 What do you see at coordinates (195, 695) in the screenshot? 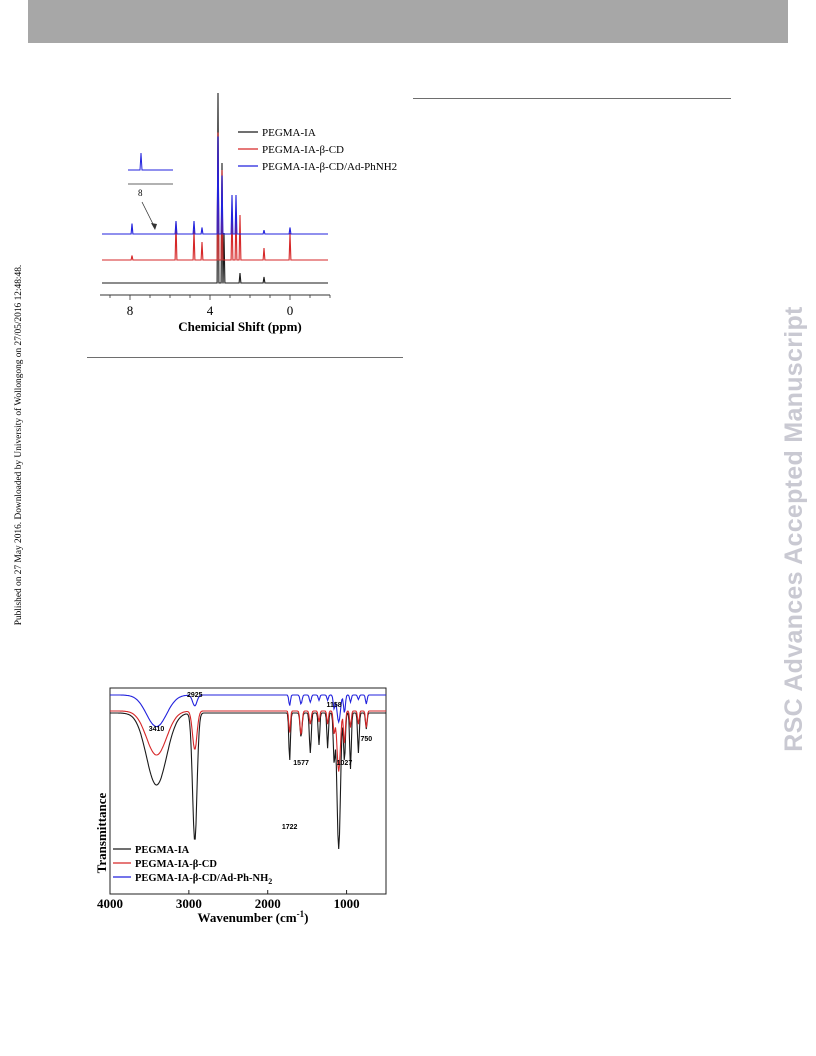
I see `ftir-annotation-1: 2925` at bounding box center [195, 695].